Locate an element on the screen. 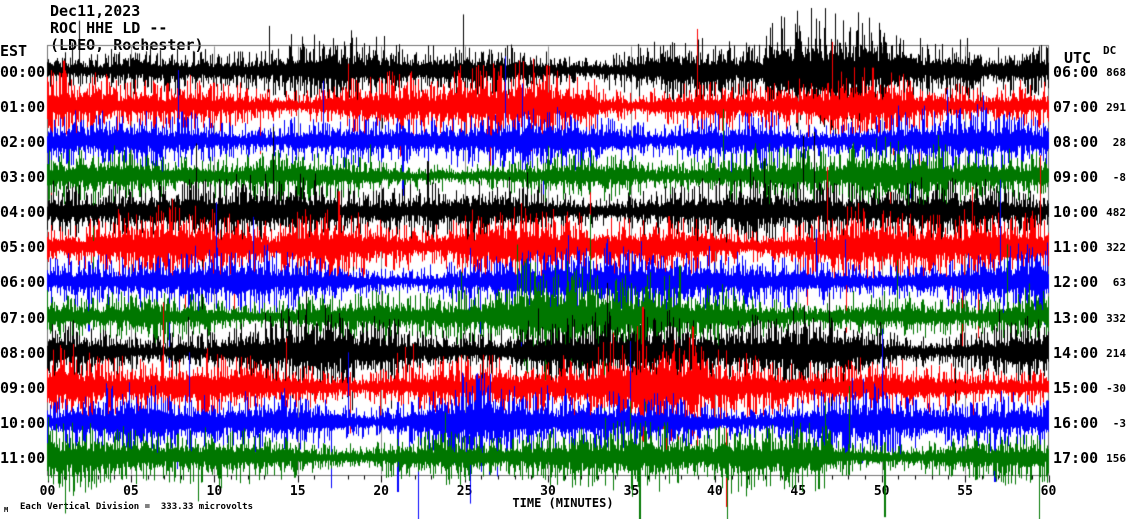  row-label-est: 06:00 is located at coordinates (23, 282).